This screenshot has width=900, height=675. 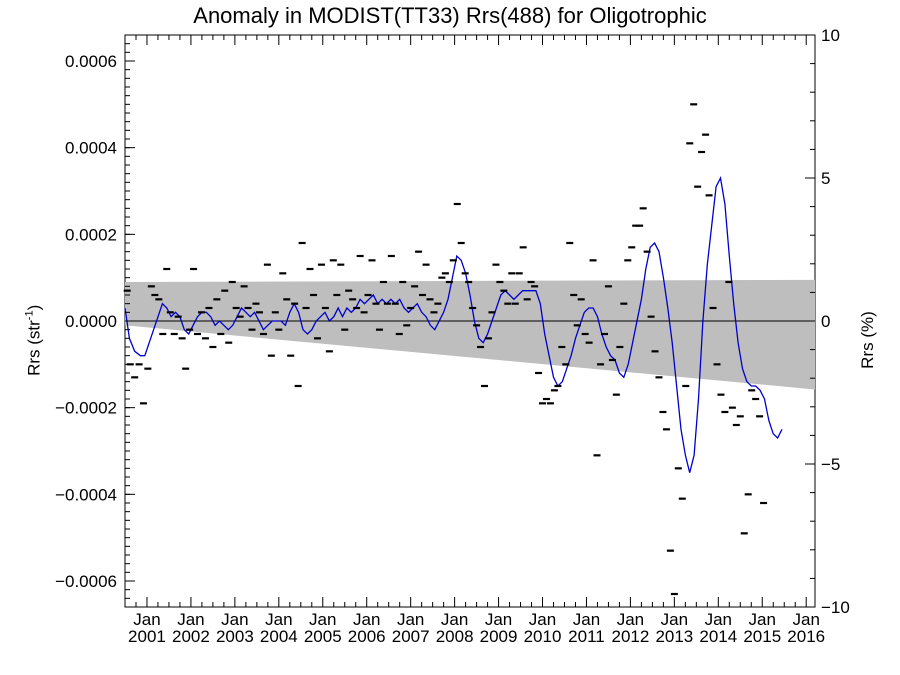 I want to click on x-tick-label-year: 2016, so click(x=806, y=636).